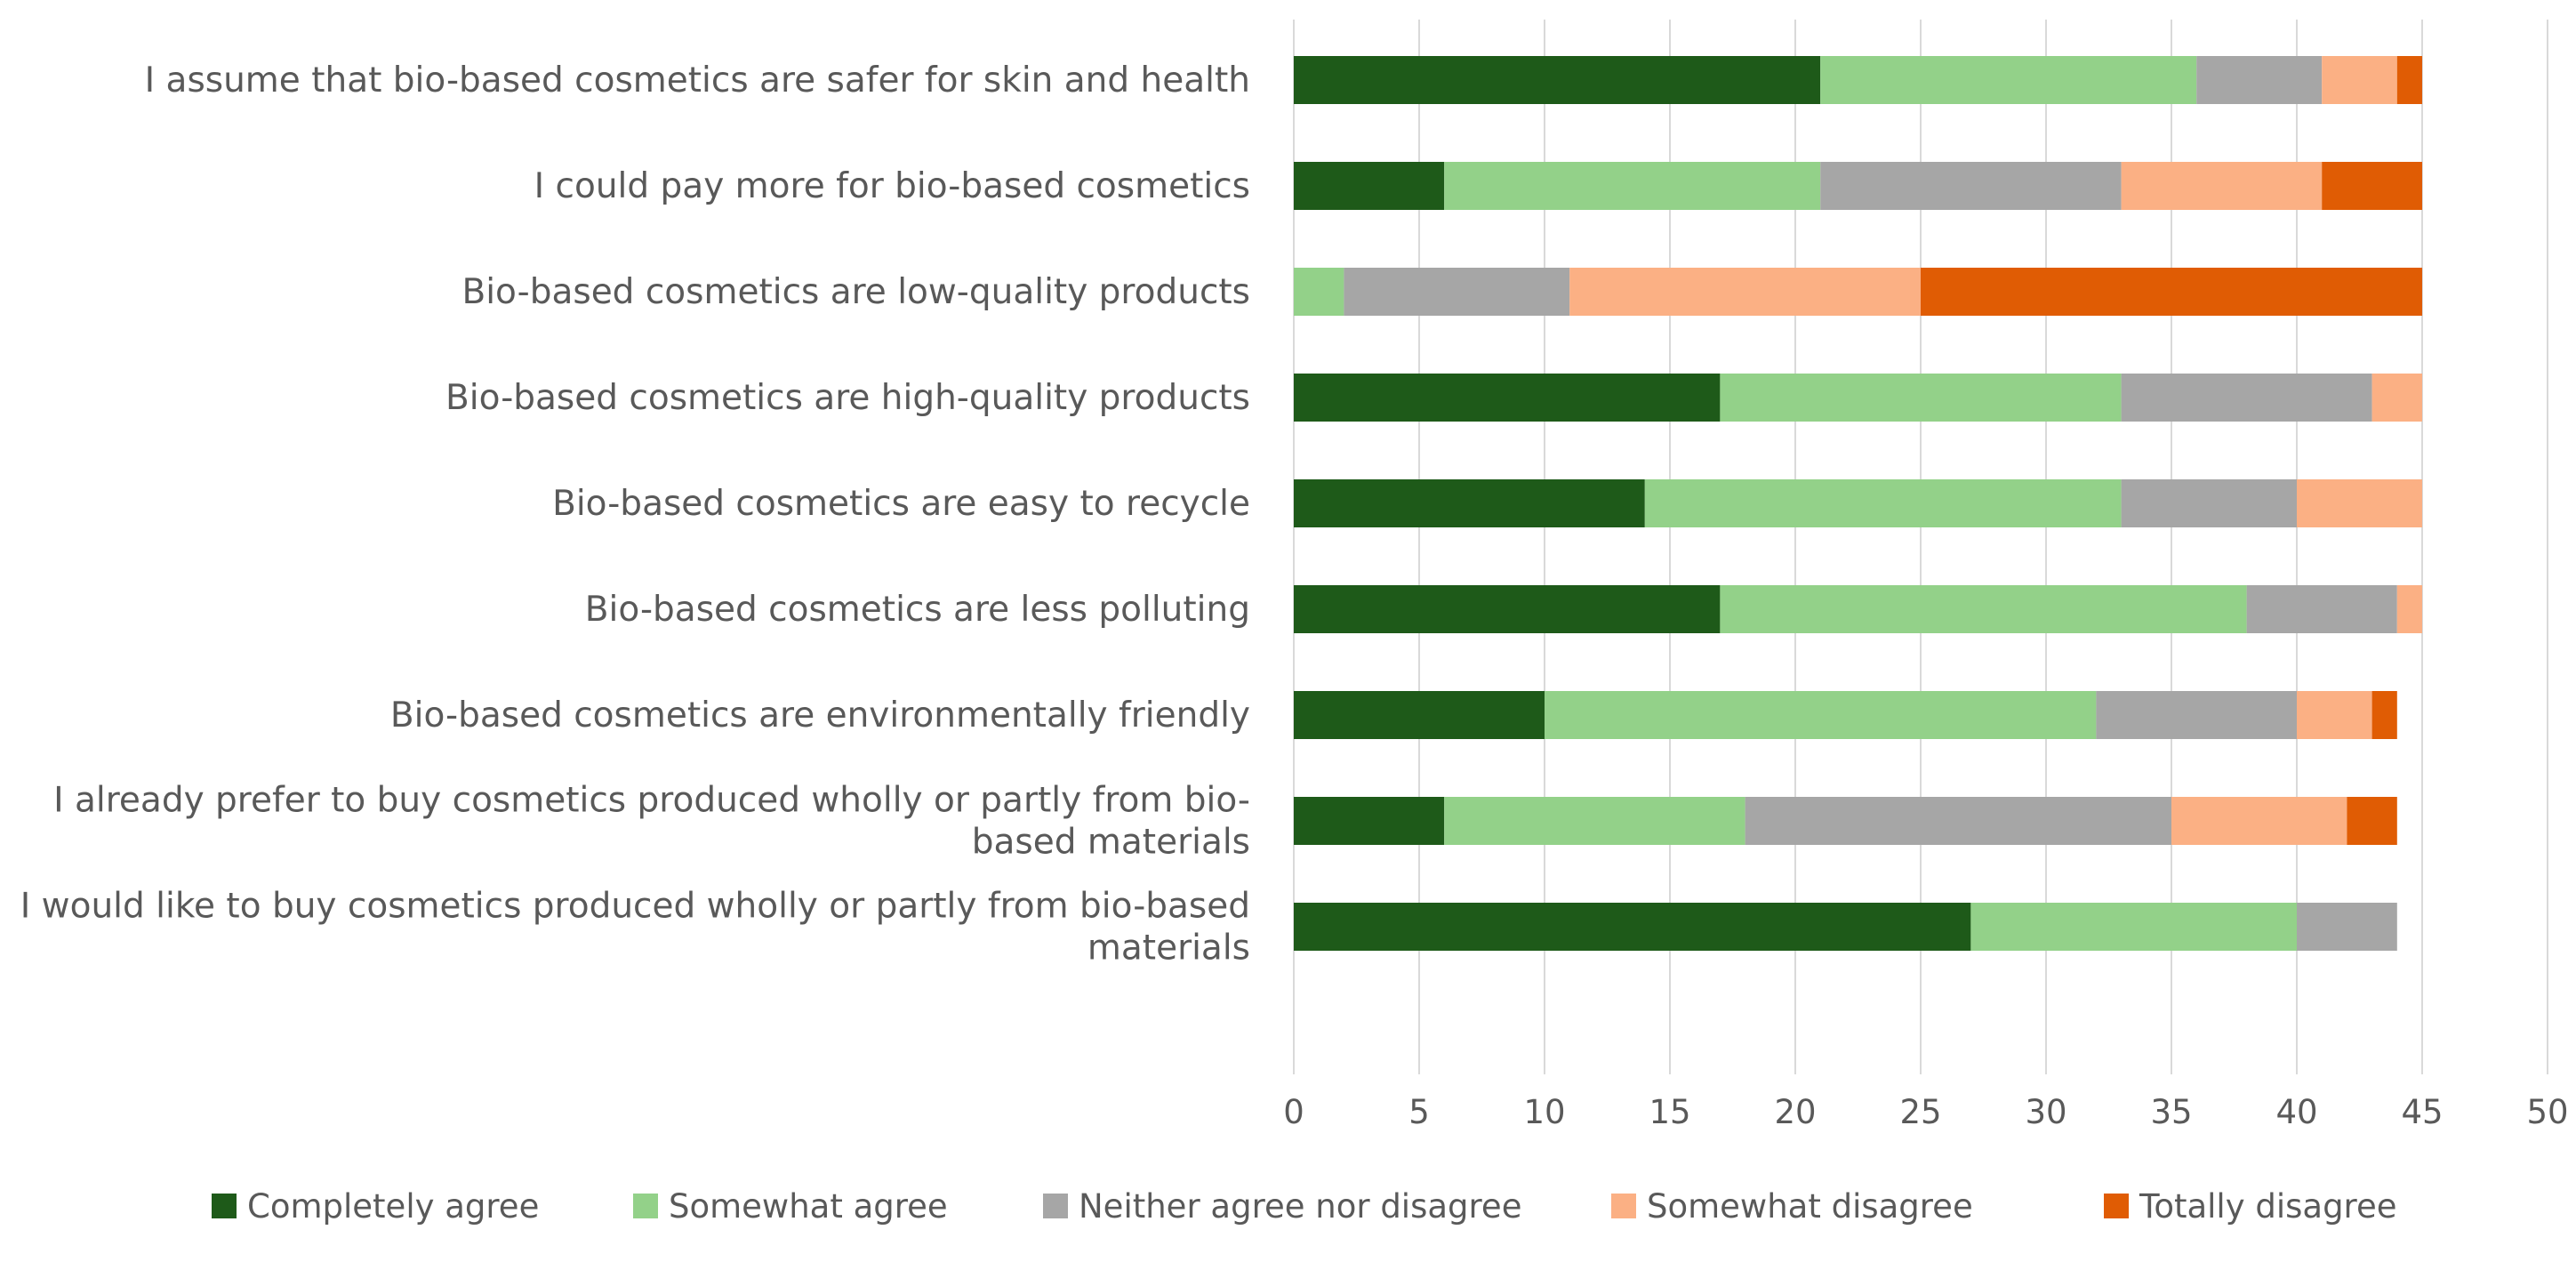 The width and height of the screenshot is (2576, 1262). I want to click on x-tick-label: 25, so click(1920, 1112).